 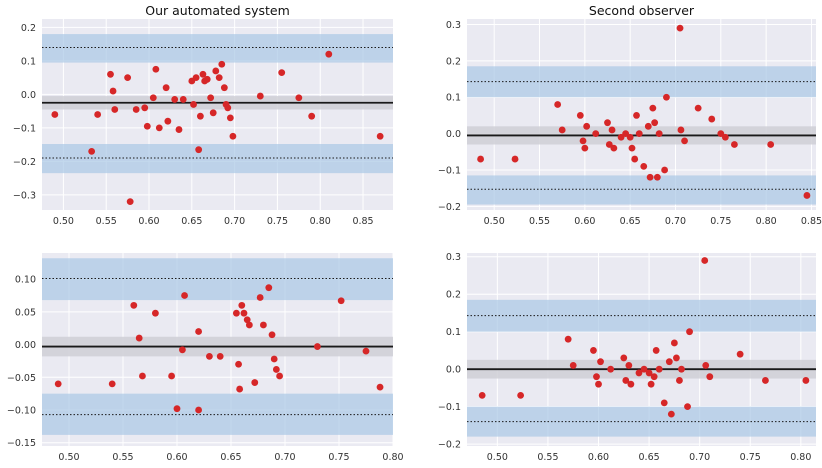 I want to click on x-tick-label: 0.55, so click(x=547, y=457).